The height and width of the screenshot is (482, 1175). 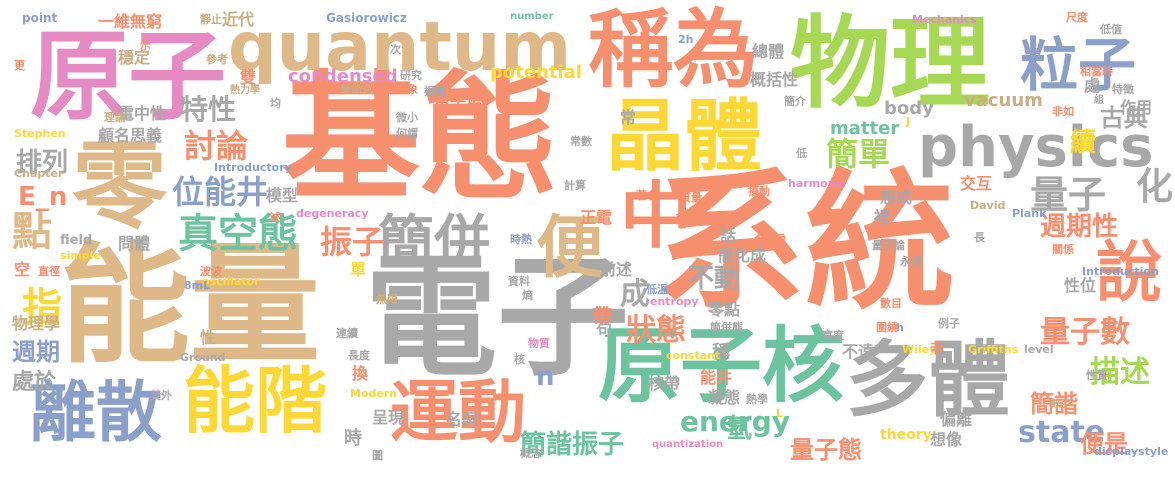 What do you see at coordinates (1111, 29) in the screenshot?
I see `word: 低值` at bounding box center [1111, 29].